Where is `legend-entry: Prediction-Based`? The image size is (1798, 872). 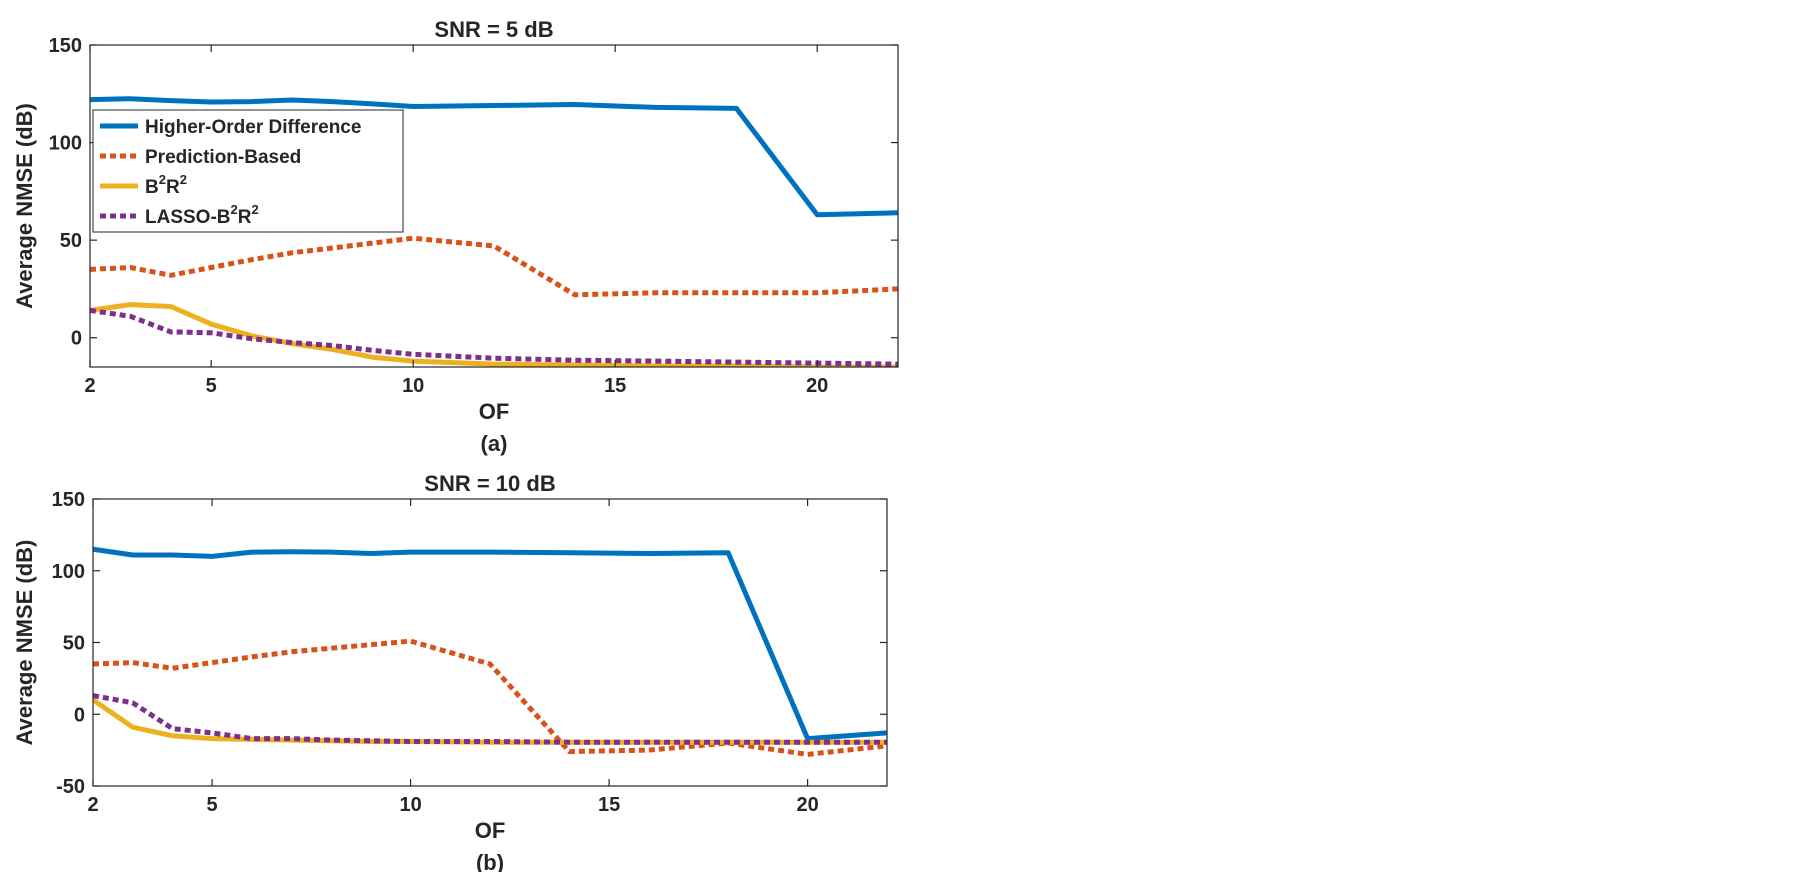
legend-entry: Prediction-Based is located at coordinates (223, 157).